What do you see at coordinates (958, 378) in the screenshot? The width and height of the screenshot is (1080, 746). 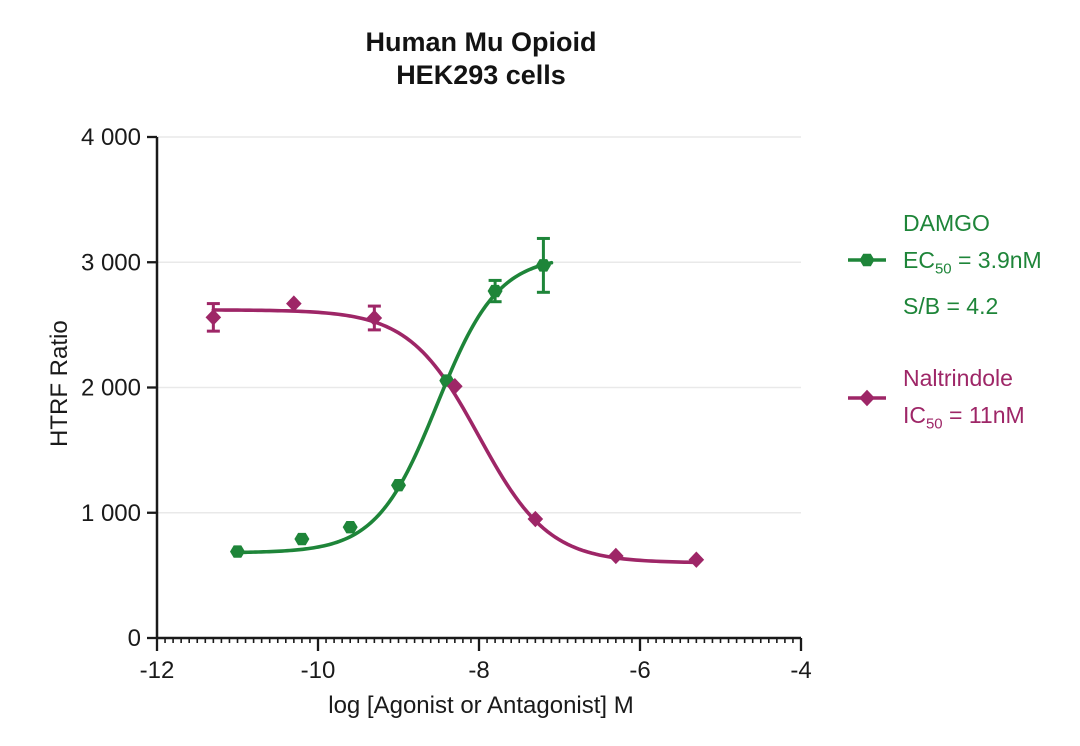 I see `legend-naltrindole-name: Naltrindole` at bounding box center [958, 378].